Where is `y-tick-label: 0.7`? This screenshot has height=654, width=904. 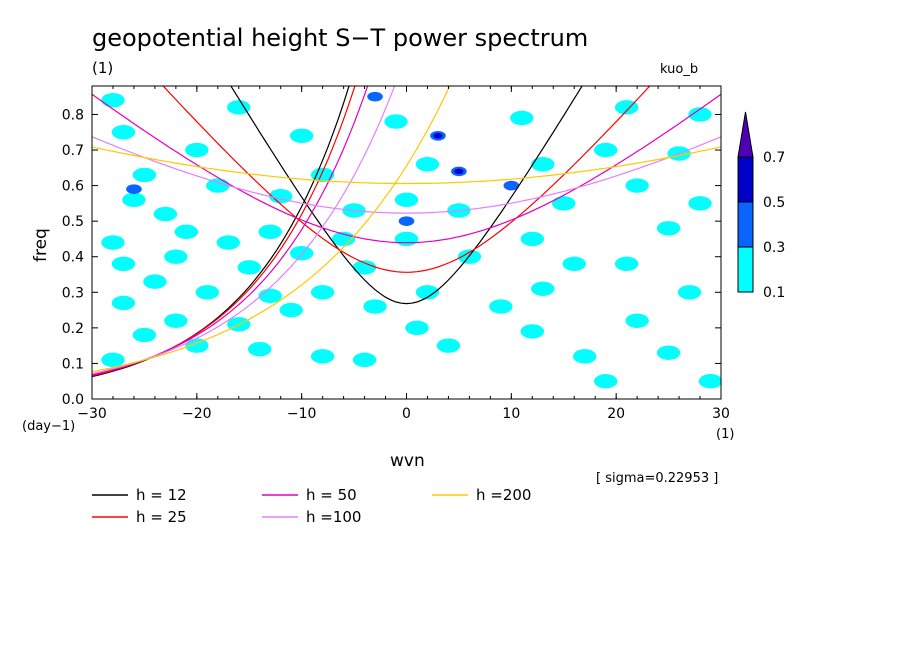 y-tick-label: 0.7 is located at coordinates (73, 151).